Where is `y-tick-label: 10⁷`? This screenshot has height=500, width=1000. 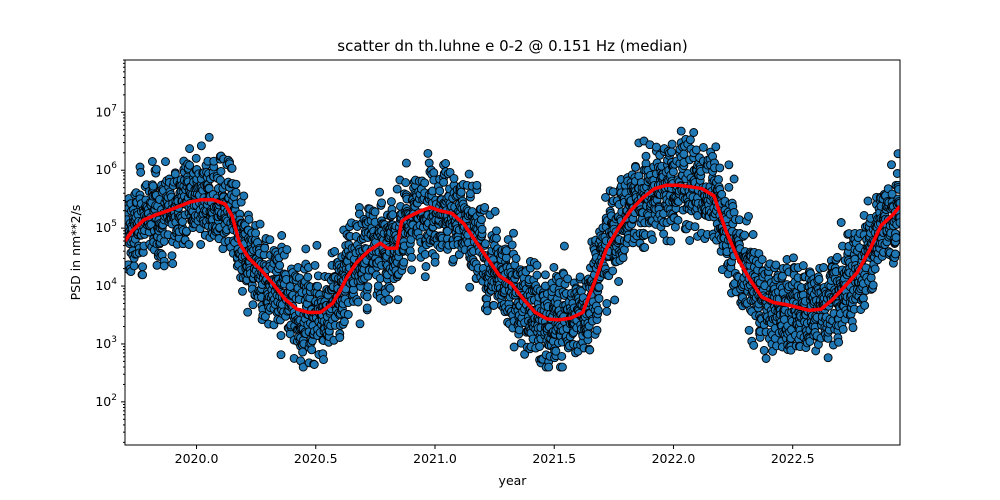 y-tick-label: 10⁷ is located at coordinates (106, 111).